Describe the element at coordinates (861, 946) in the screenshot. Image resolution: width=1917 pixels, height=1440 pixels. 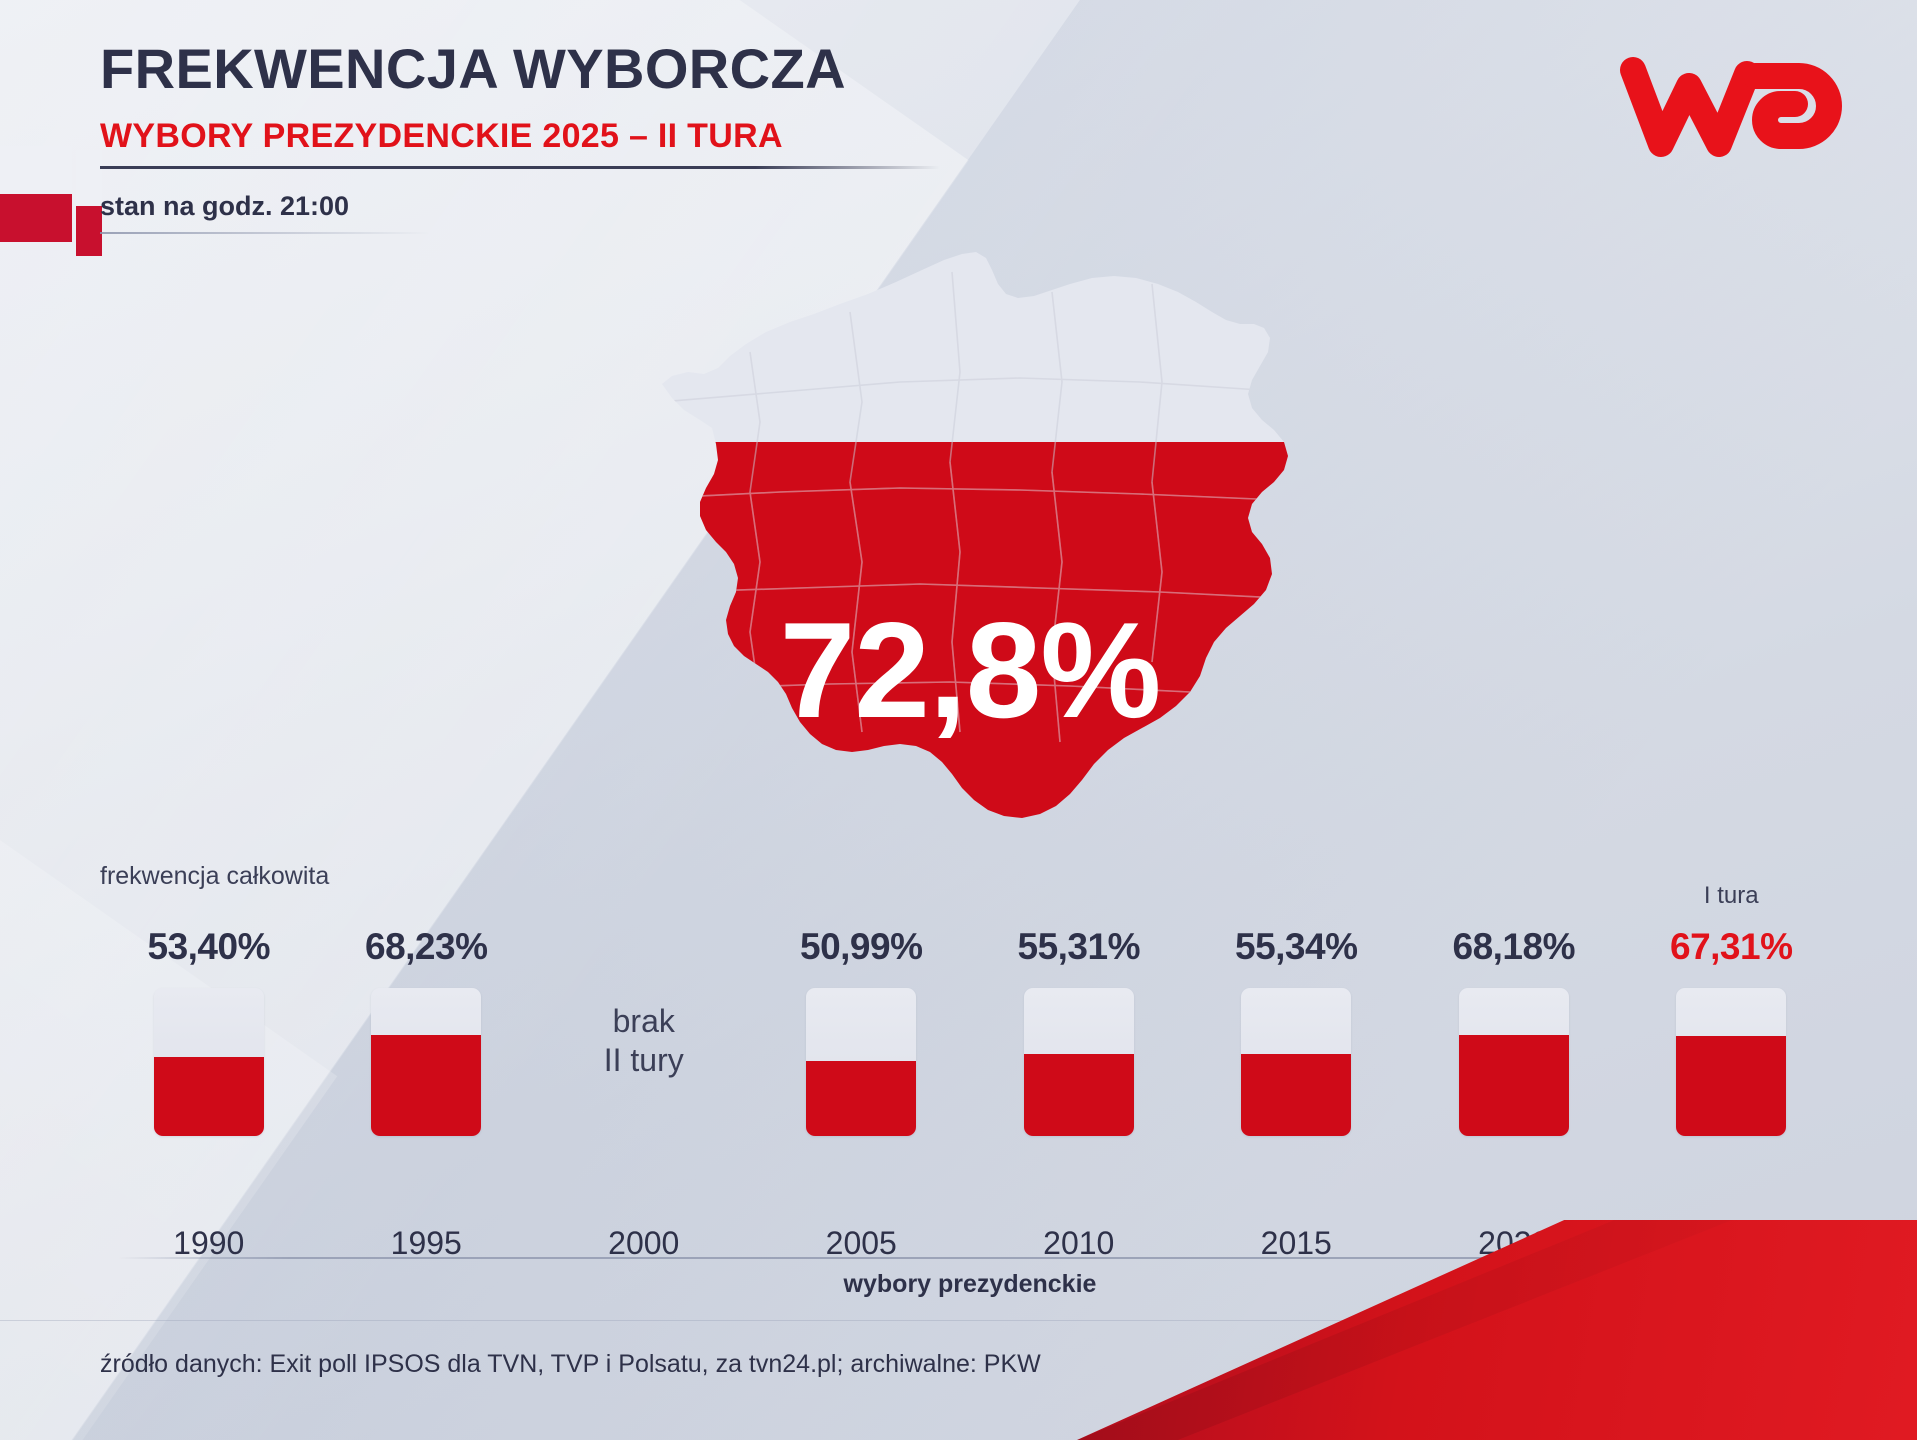
I see `column-percent: 50,99%` at that location.